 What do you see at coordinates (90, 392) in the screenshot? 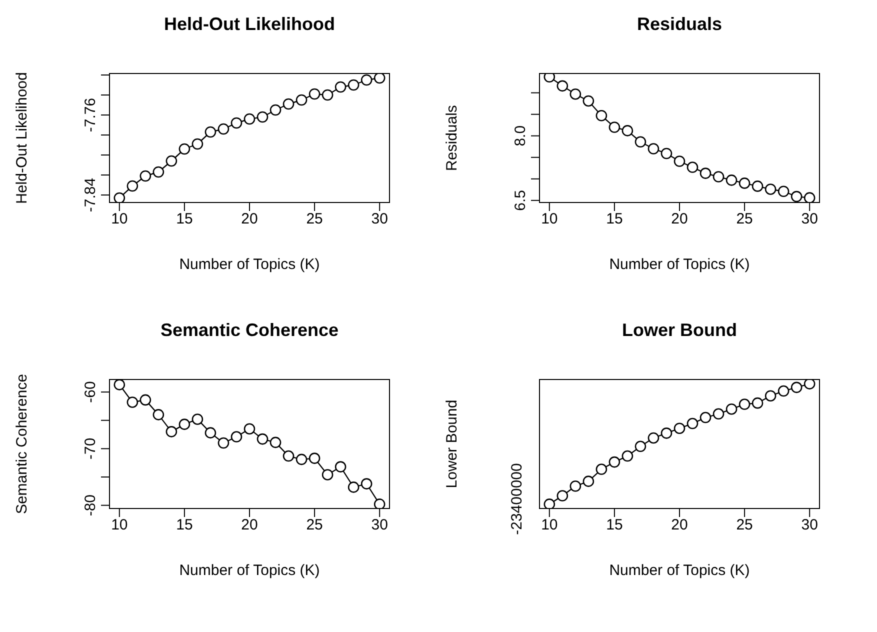
I see `y-tick-label: -60` at bounding box center [90, 392].